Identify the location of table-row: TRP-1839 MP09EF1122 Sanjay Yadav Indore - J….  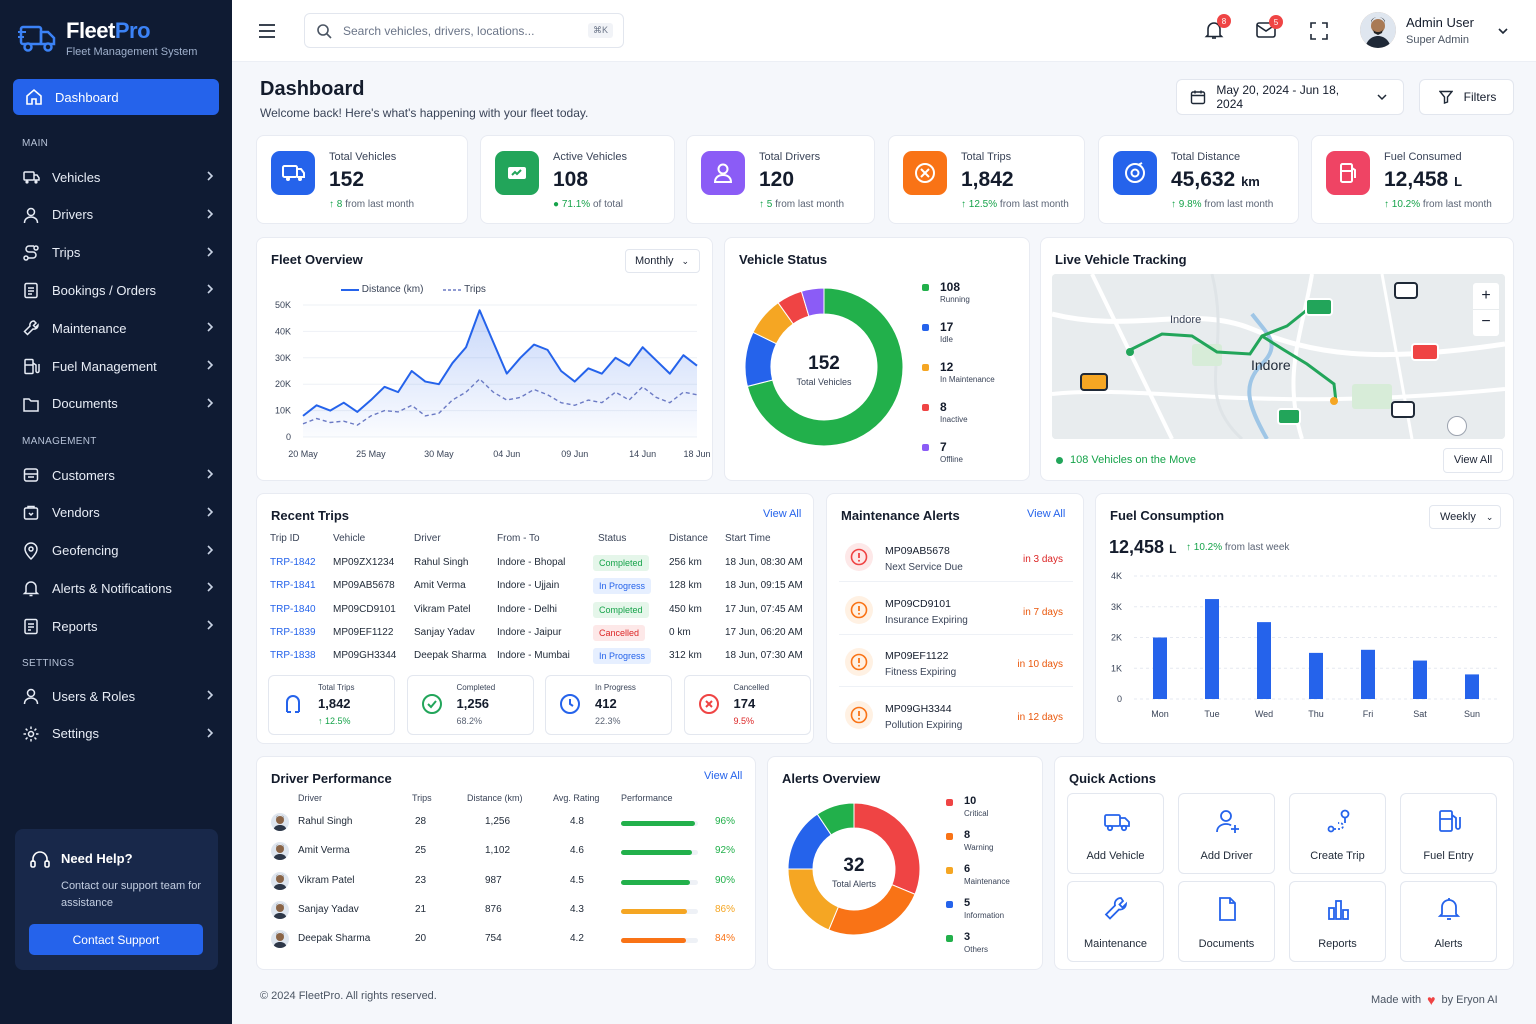
(535, 635).